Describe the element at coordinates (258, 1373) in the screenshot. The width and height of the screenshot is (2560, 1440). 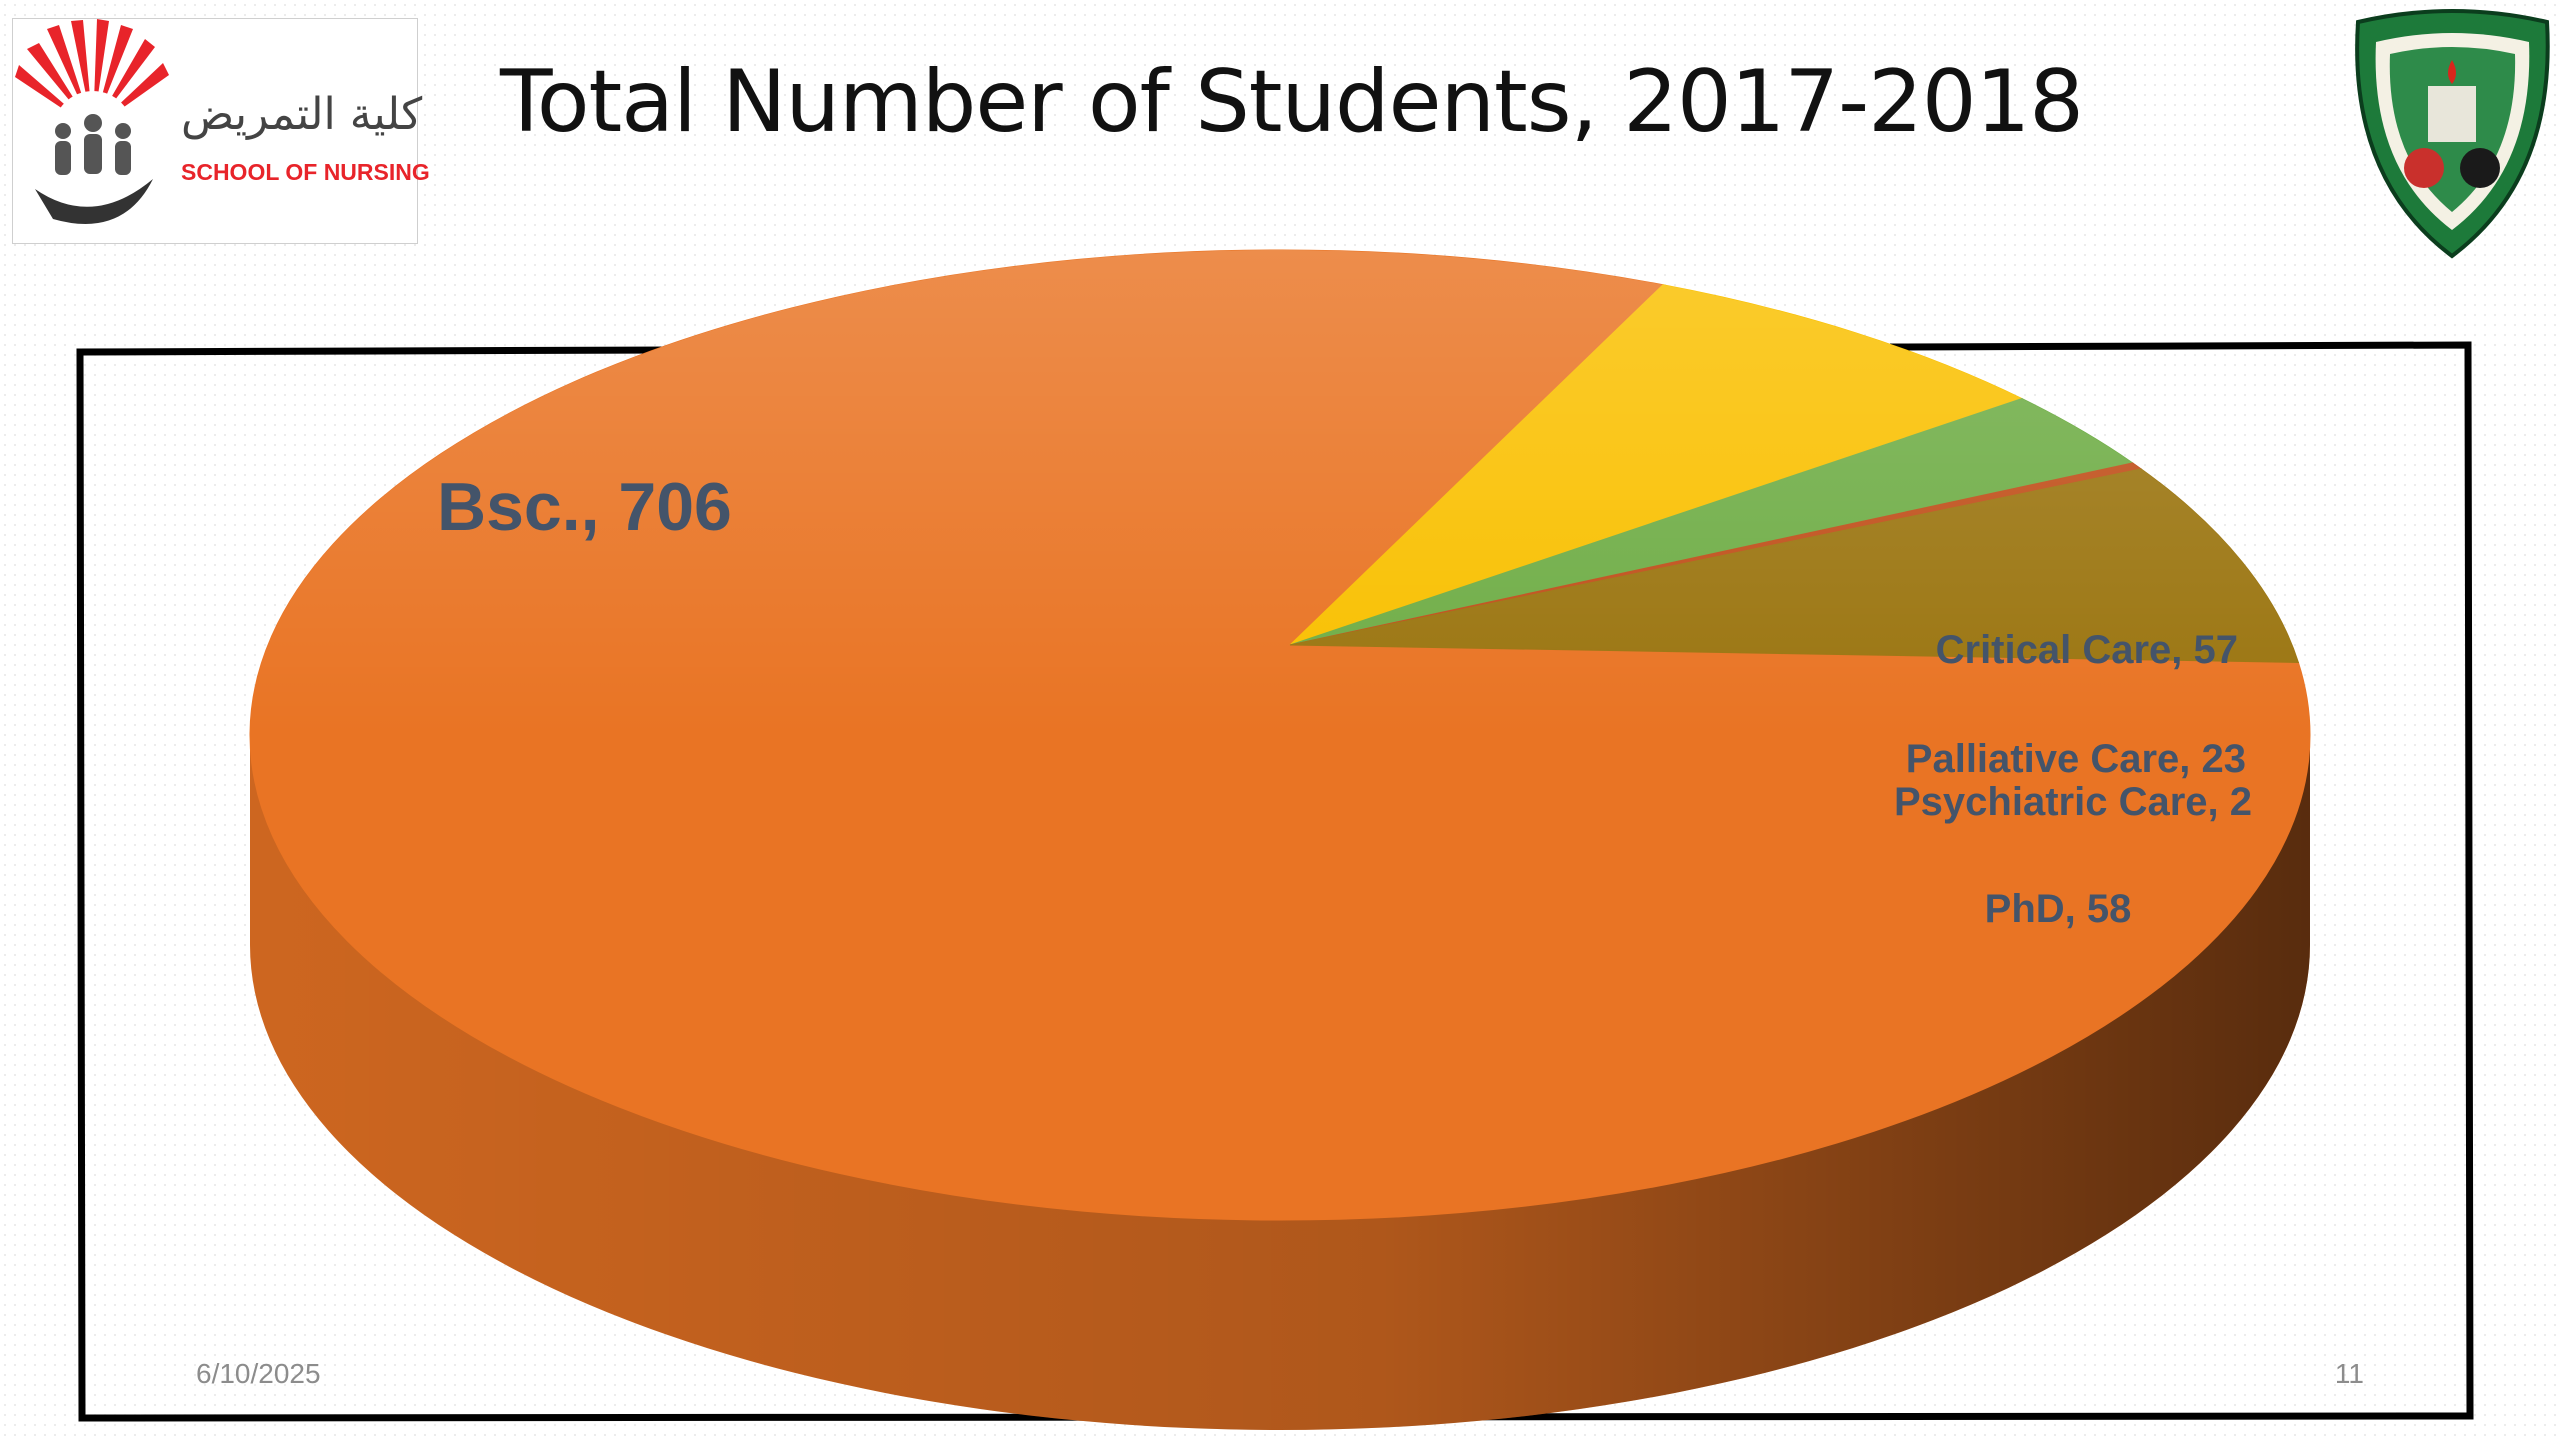
I see `footer-date: 6/10/2025` at that location.